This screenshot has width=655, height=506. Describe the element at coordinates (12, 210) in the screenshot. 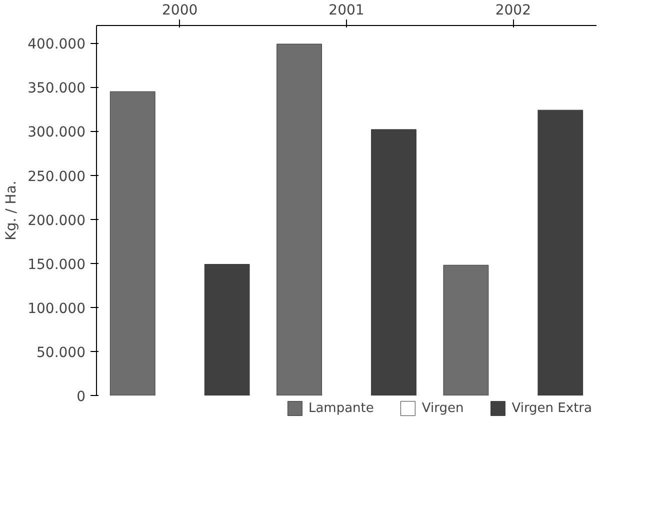

I see `y-axis-title: Kg. / Ha.` at that location.